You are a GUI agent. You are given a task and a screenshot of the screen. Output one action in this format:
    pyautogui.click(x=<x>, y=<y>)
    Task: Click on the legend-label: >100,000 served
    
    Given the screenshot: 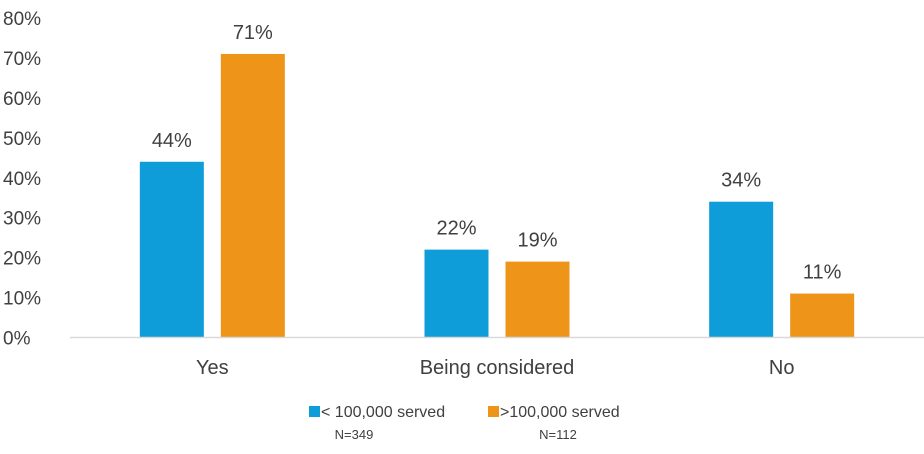 What is the action you would take?
    pyautogui.click(x=560, y=412)
    